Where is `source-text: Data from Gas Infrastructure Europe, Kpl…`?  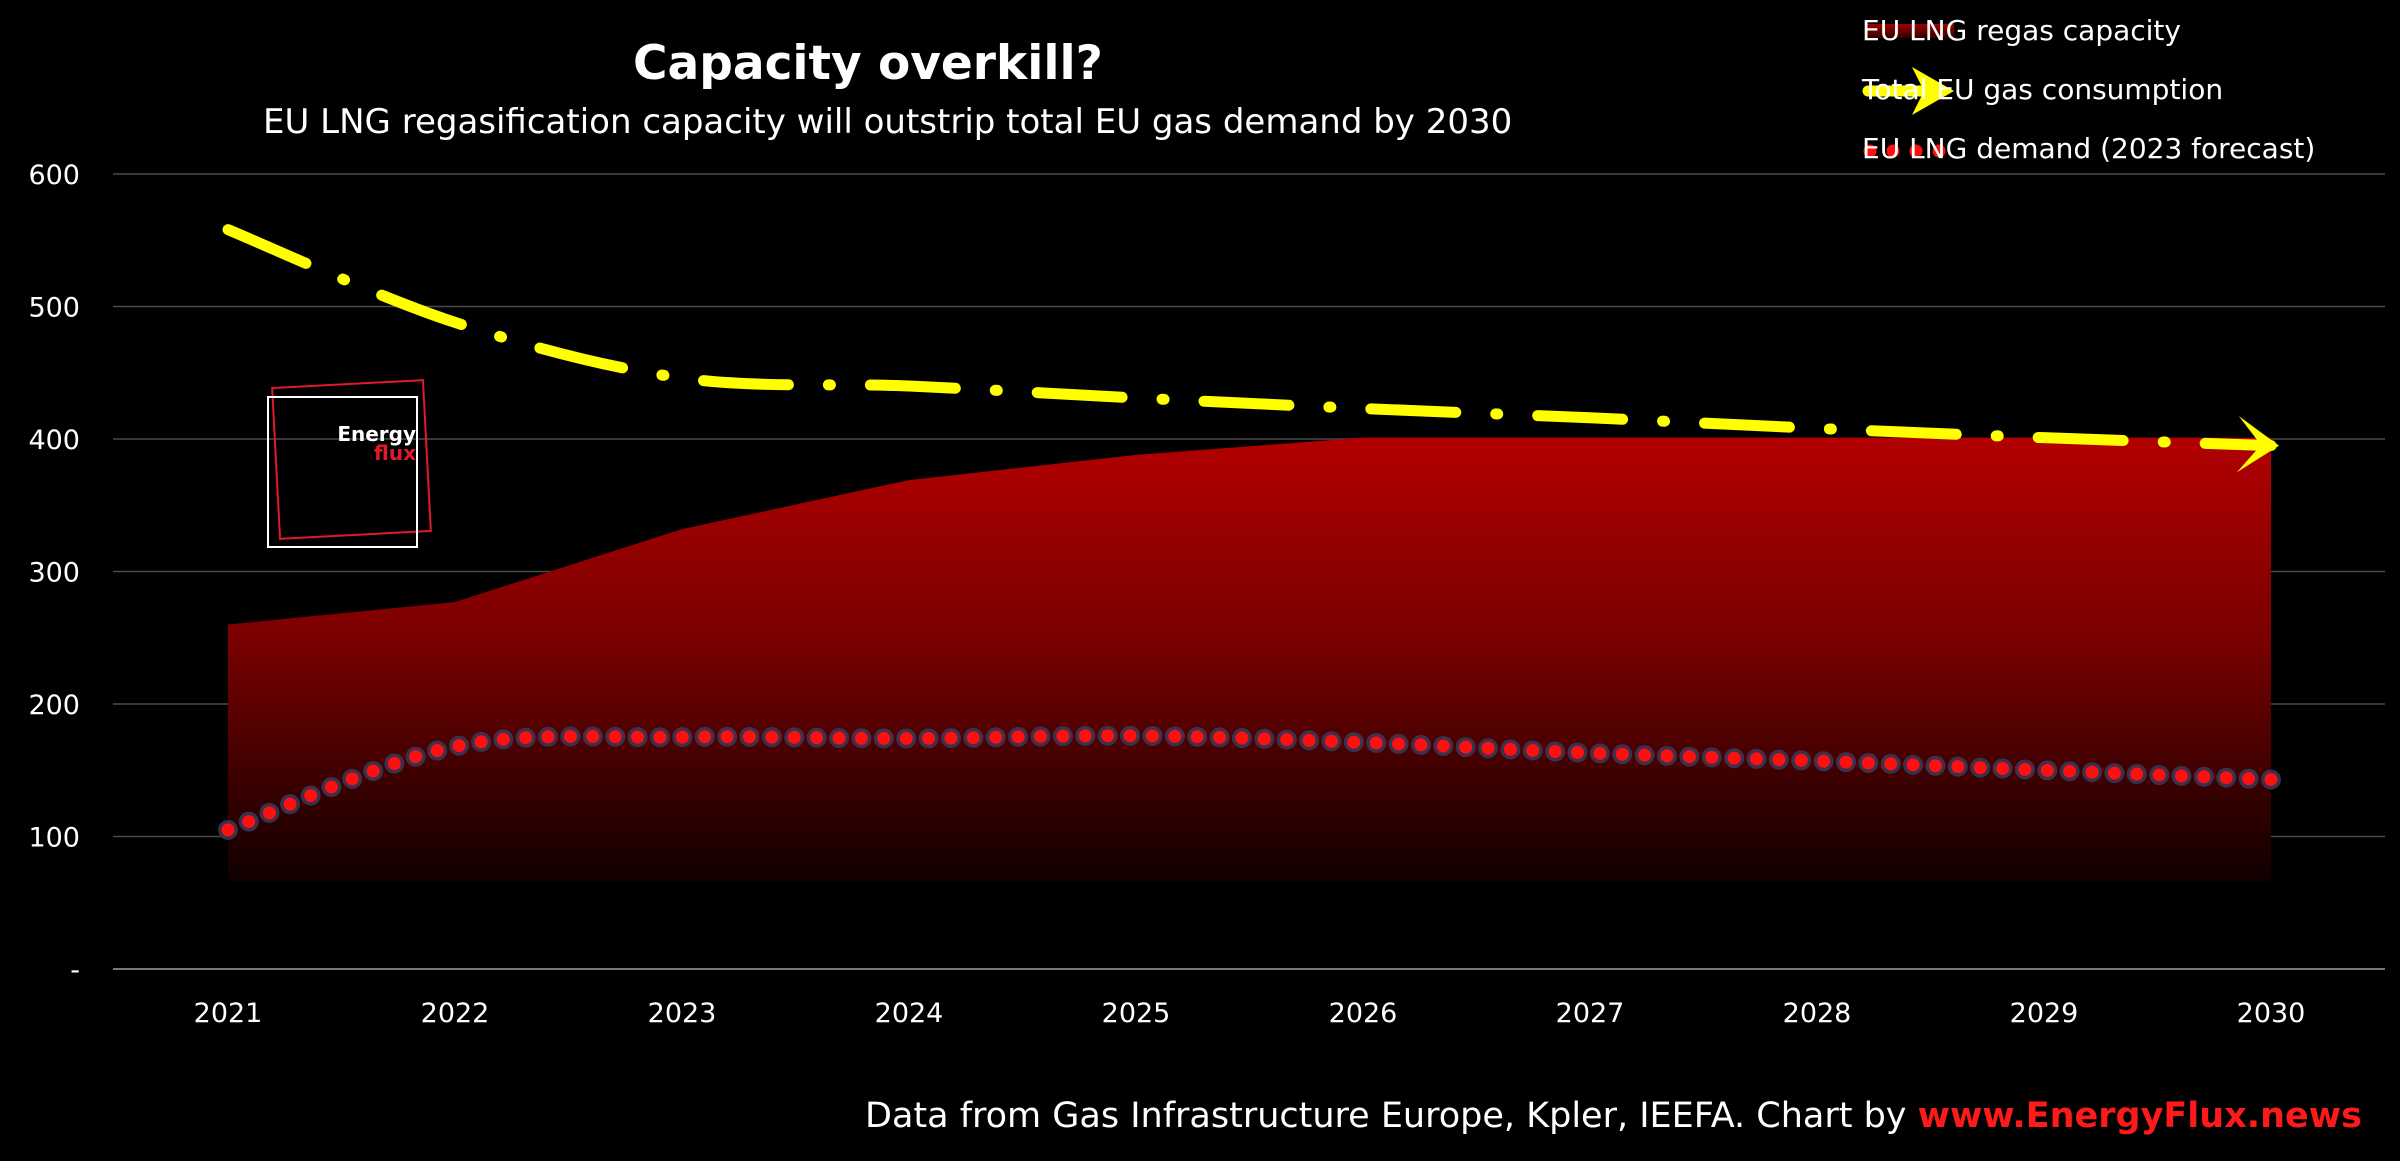
source-text: Data from Gas Infrastructure Europe, Kpl… is located at coordinates (1391, 1116).